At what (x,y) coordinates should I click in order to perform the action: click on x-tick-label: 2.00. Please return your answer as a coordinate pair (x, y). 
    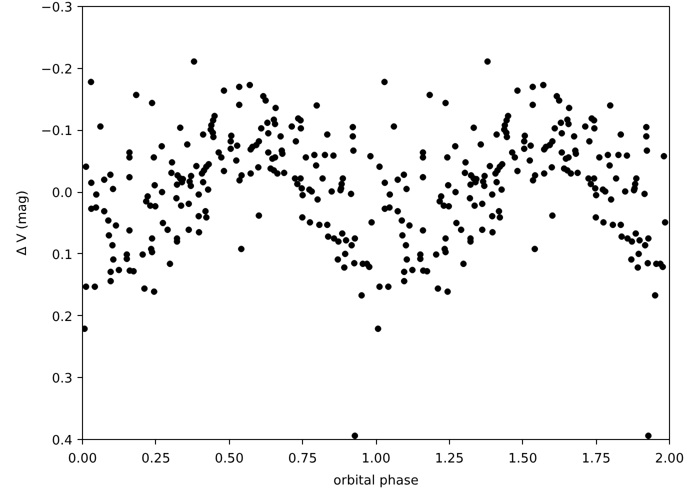
    Looking at the image, I should click on (669, 459).